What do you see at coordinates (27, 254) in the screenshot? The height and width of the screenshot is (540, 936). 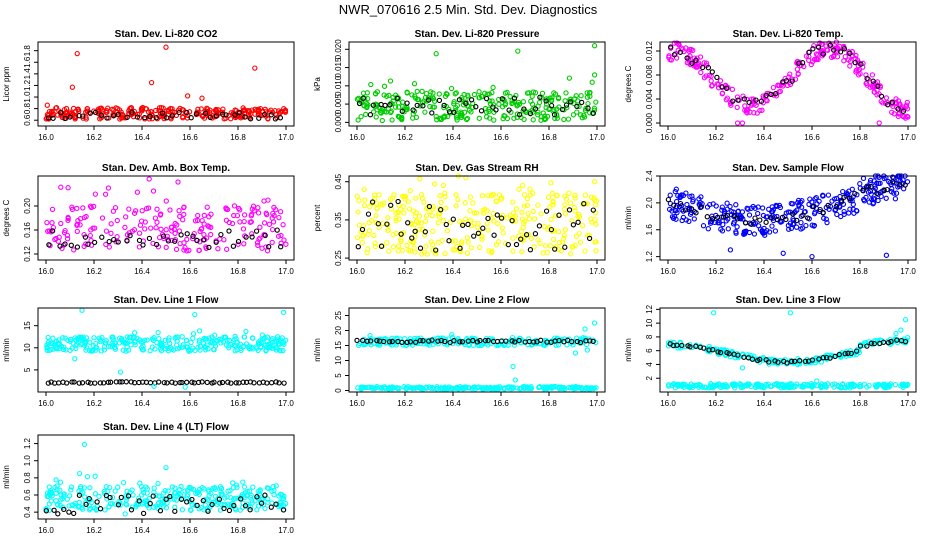 I see `y-tick-label: 0.12` at bounding box center [27, 254].